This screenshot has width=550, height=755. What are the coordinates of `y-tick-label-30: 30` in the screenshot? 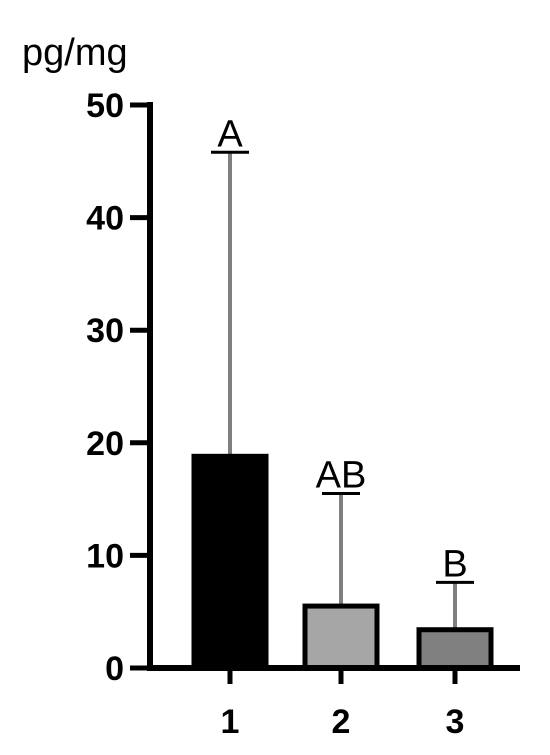 It's located at (105, 331).